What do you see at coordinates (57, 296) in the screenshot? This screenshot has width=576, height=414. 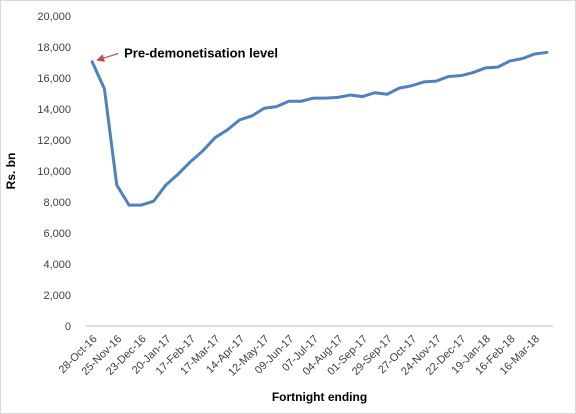 I see `y-tick-label: 2,000` at bounding box center [57, 296].